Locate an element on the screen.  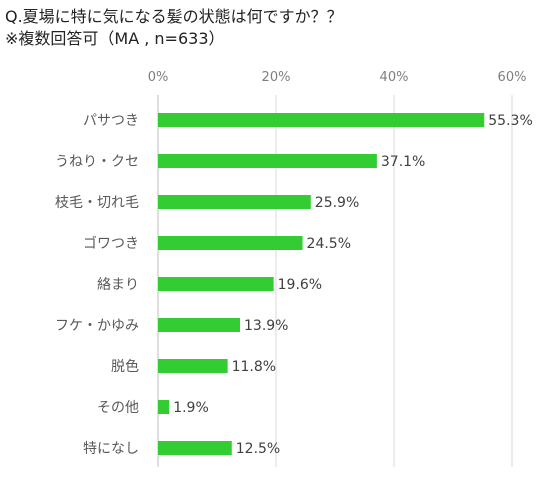
value-label: 25.9% is located at coordinates (337, 203).